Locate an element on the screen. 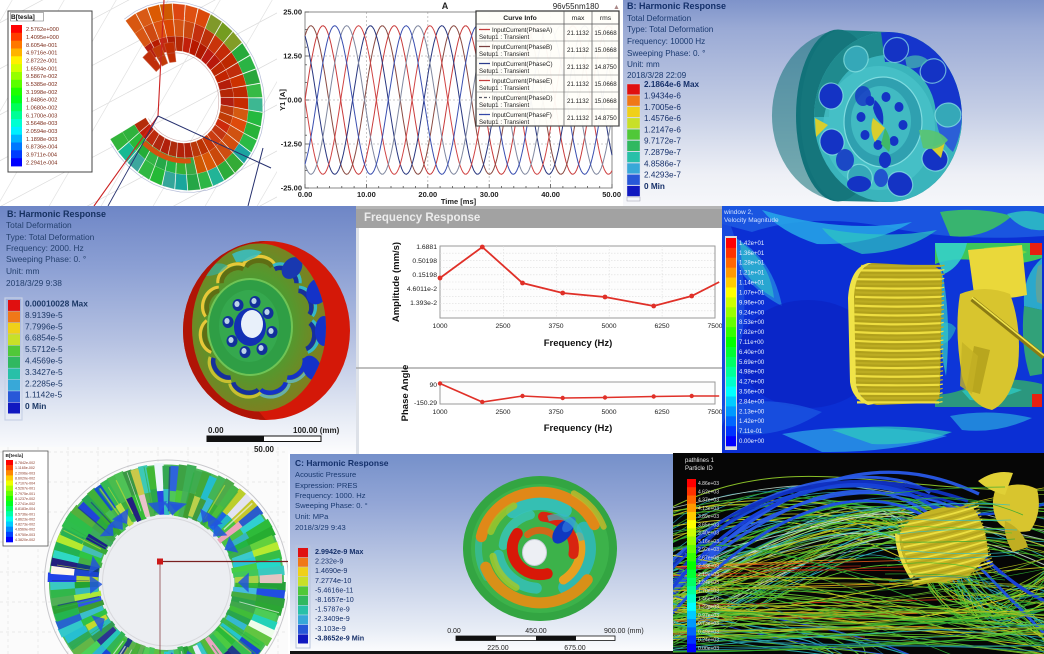 This screenshot has width=1044, height=654. svg-text: Frequency Response is located at coordinates (422, 218).